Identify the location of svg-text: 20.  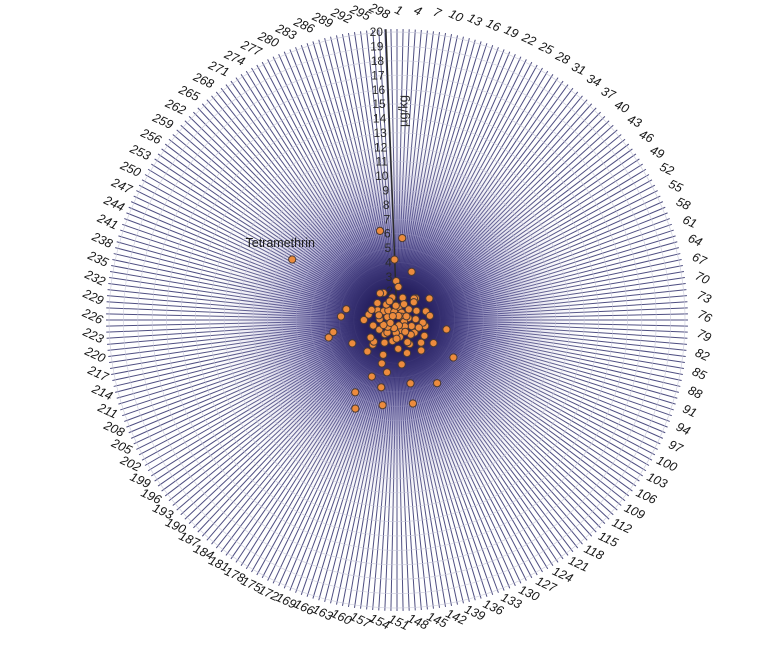
(377, 32).